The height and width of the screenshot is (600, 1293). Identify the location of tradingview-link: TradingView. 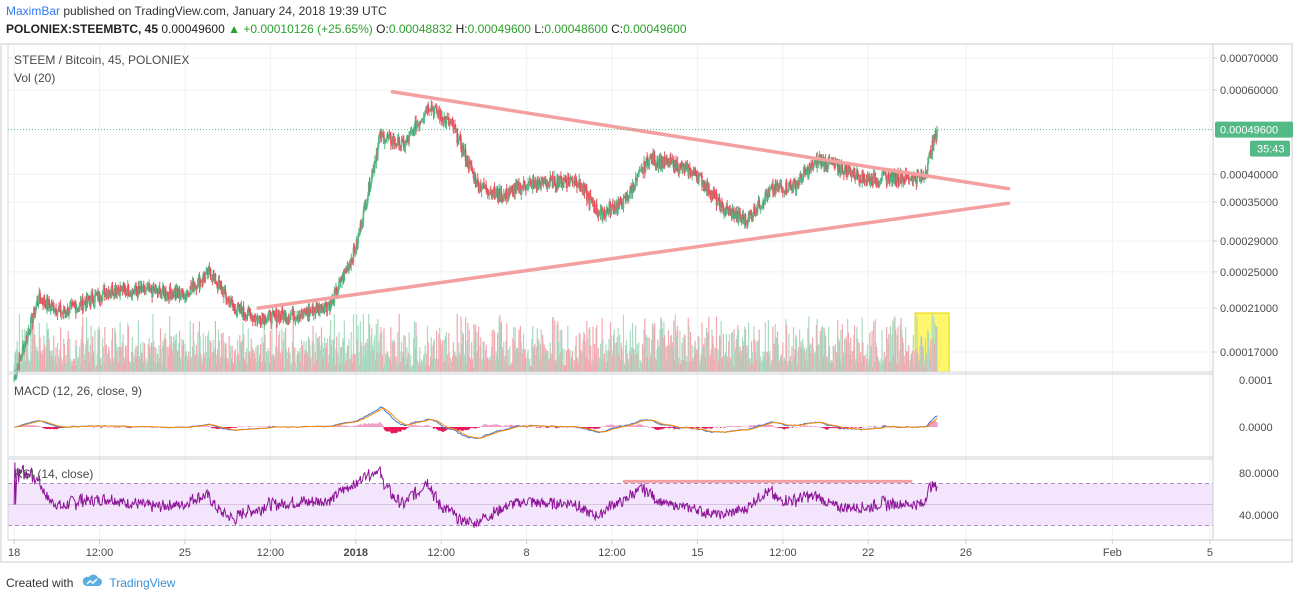
(142, 582).